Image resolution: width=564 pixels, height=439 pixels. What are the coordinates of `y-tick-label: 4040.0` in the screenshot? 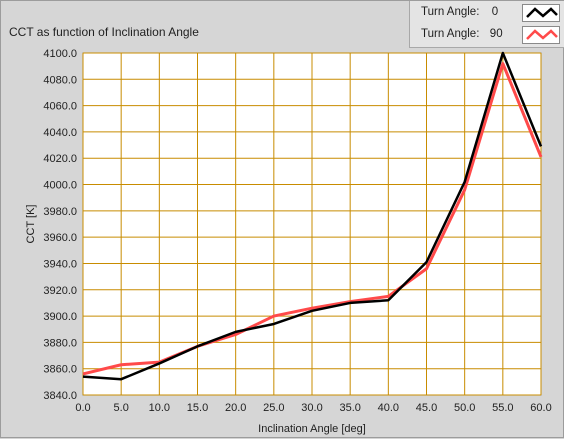 It's located at (60, 133).